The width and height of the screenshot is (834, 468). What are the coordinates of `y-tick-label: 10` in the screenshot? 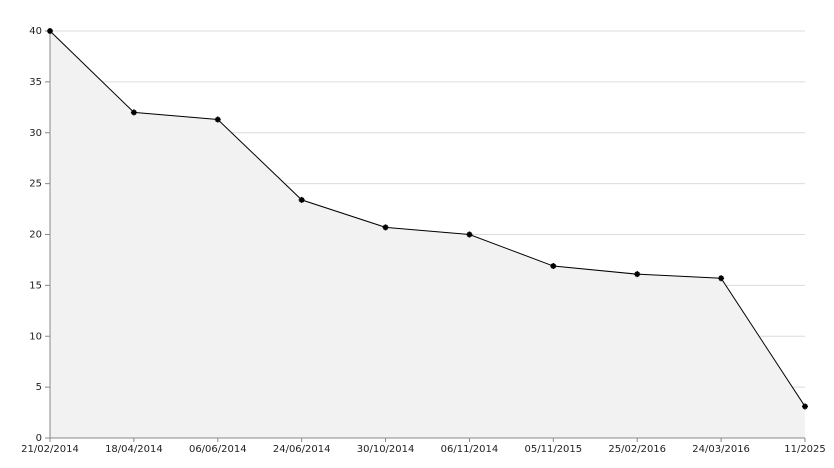 It's located at (35, 336).